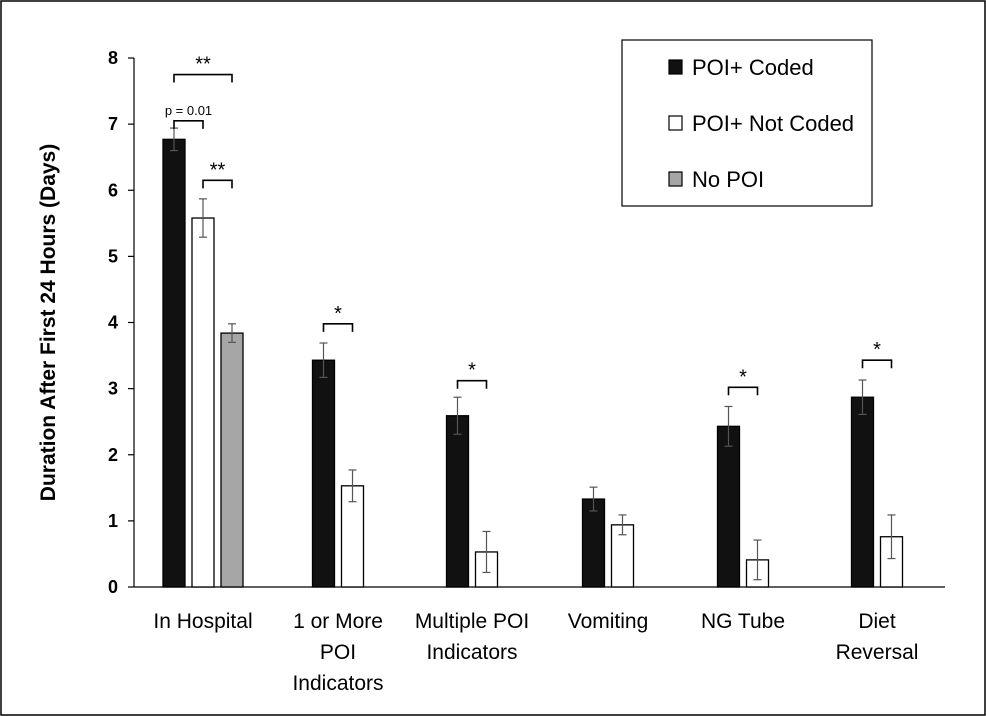 The image size is (986, 716). I want to click on y-tick-label: 4, so click(113, 323).